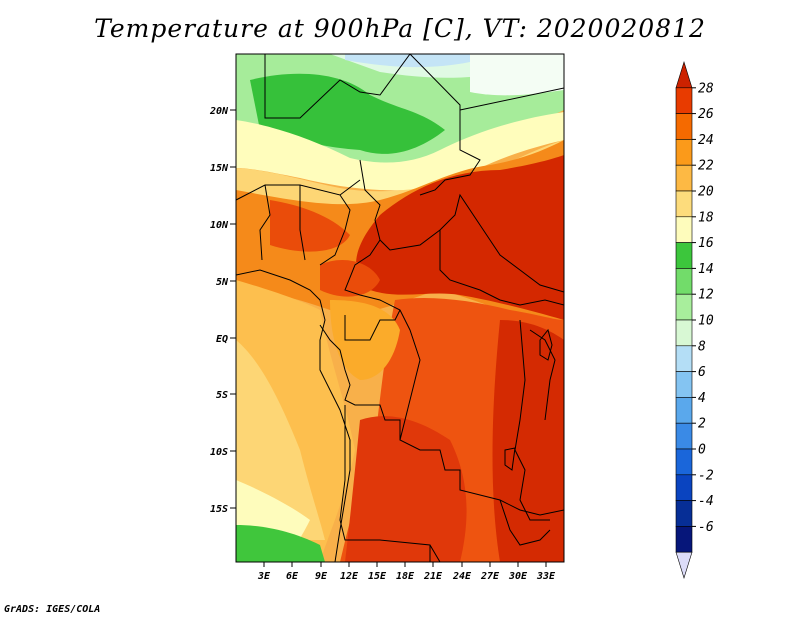 This screenshot has height=618, width=800. What do you see at coordinates (702, 398) in the screenshot?
I see `colorbar-label: 4` at bounding box center [702, 398].